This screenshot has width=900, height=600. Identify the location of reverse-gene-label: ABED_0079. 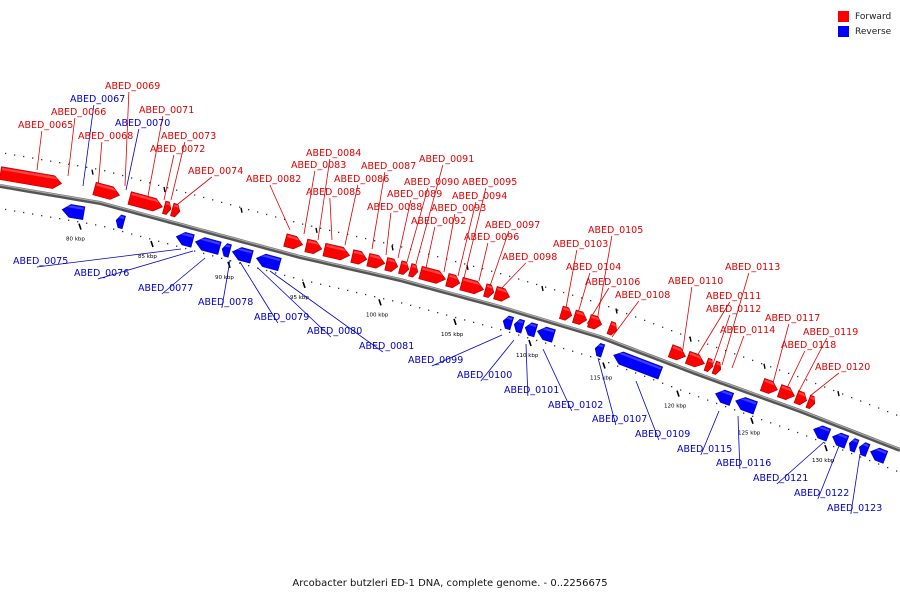
(281, 317).